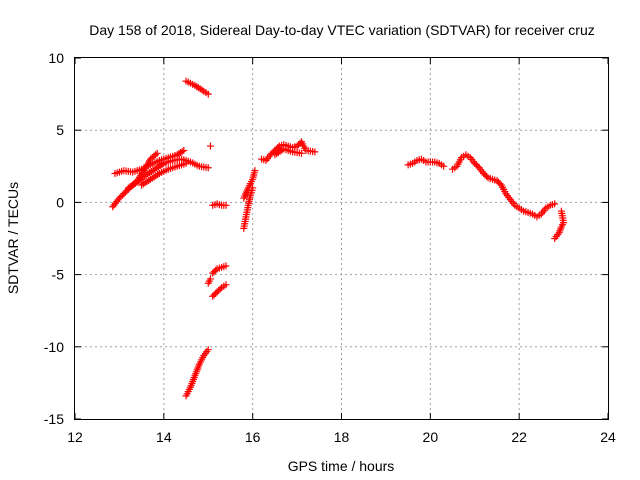 Image resolution: width=640 pixels, height=480 pixels. What do you see at coordinates (13, 238) in the screenshot?
I see `y-axis-label: SDTVAR / TECUs` at bounding box center [13, 238].